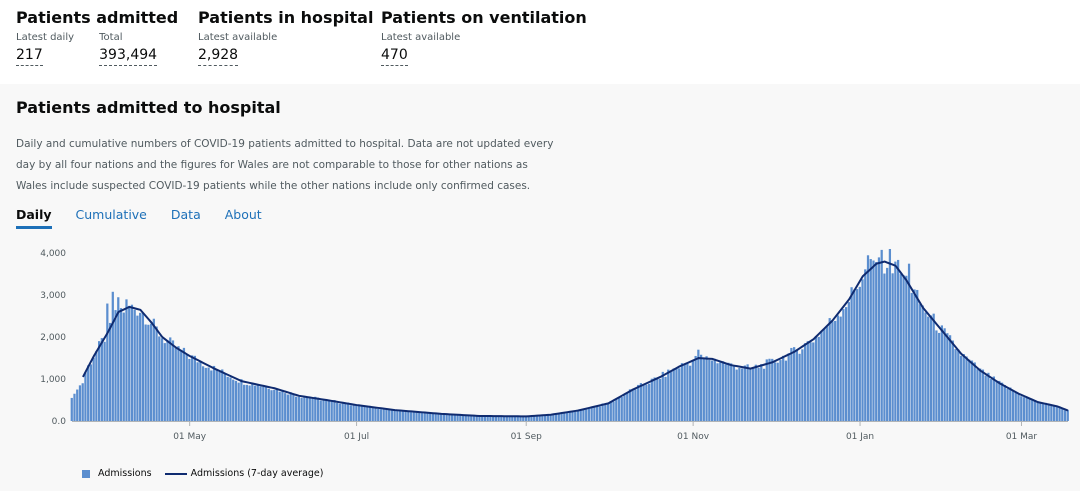 The image size is (1080, 491). Describe the element at coordinates (243, 473) in the screenshot. I see `legend-item-admissions-average: Admissions (7-day average)` at that location.